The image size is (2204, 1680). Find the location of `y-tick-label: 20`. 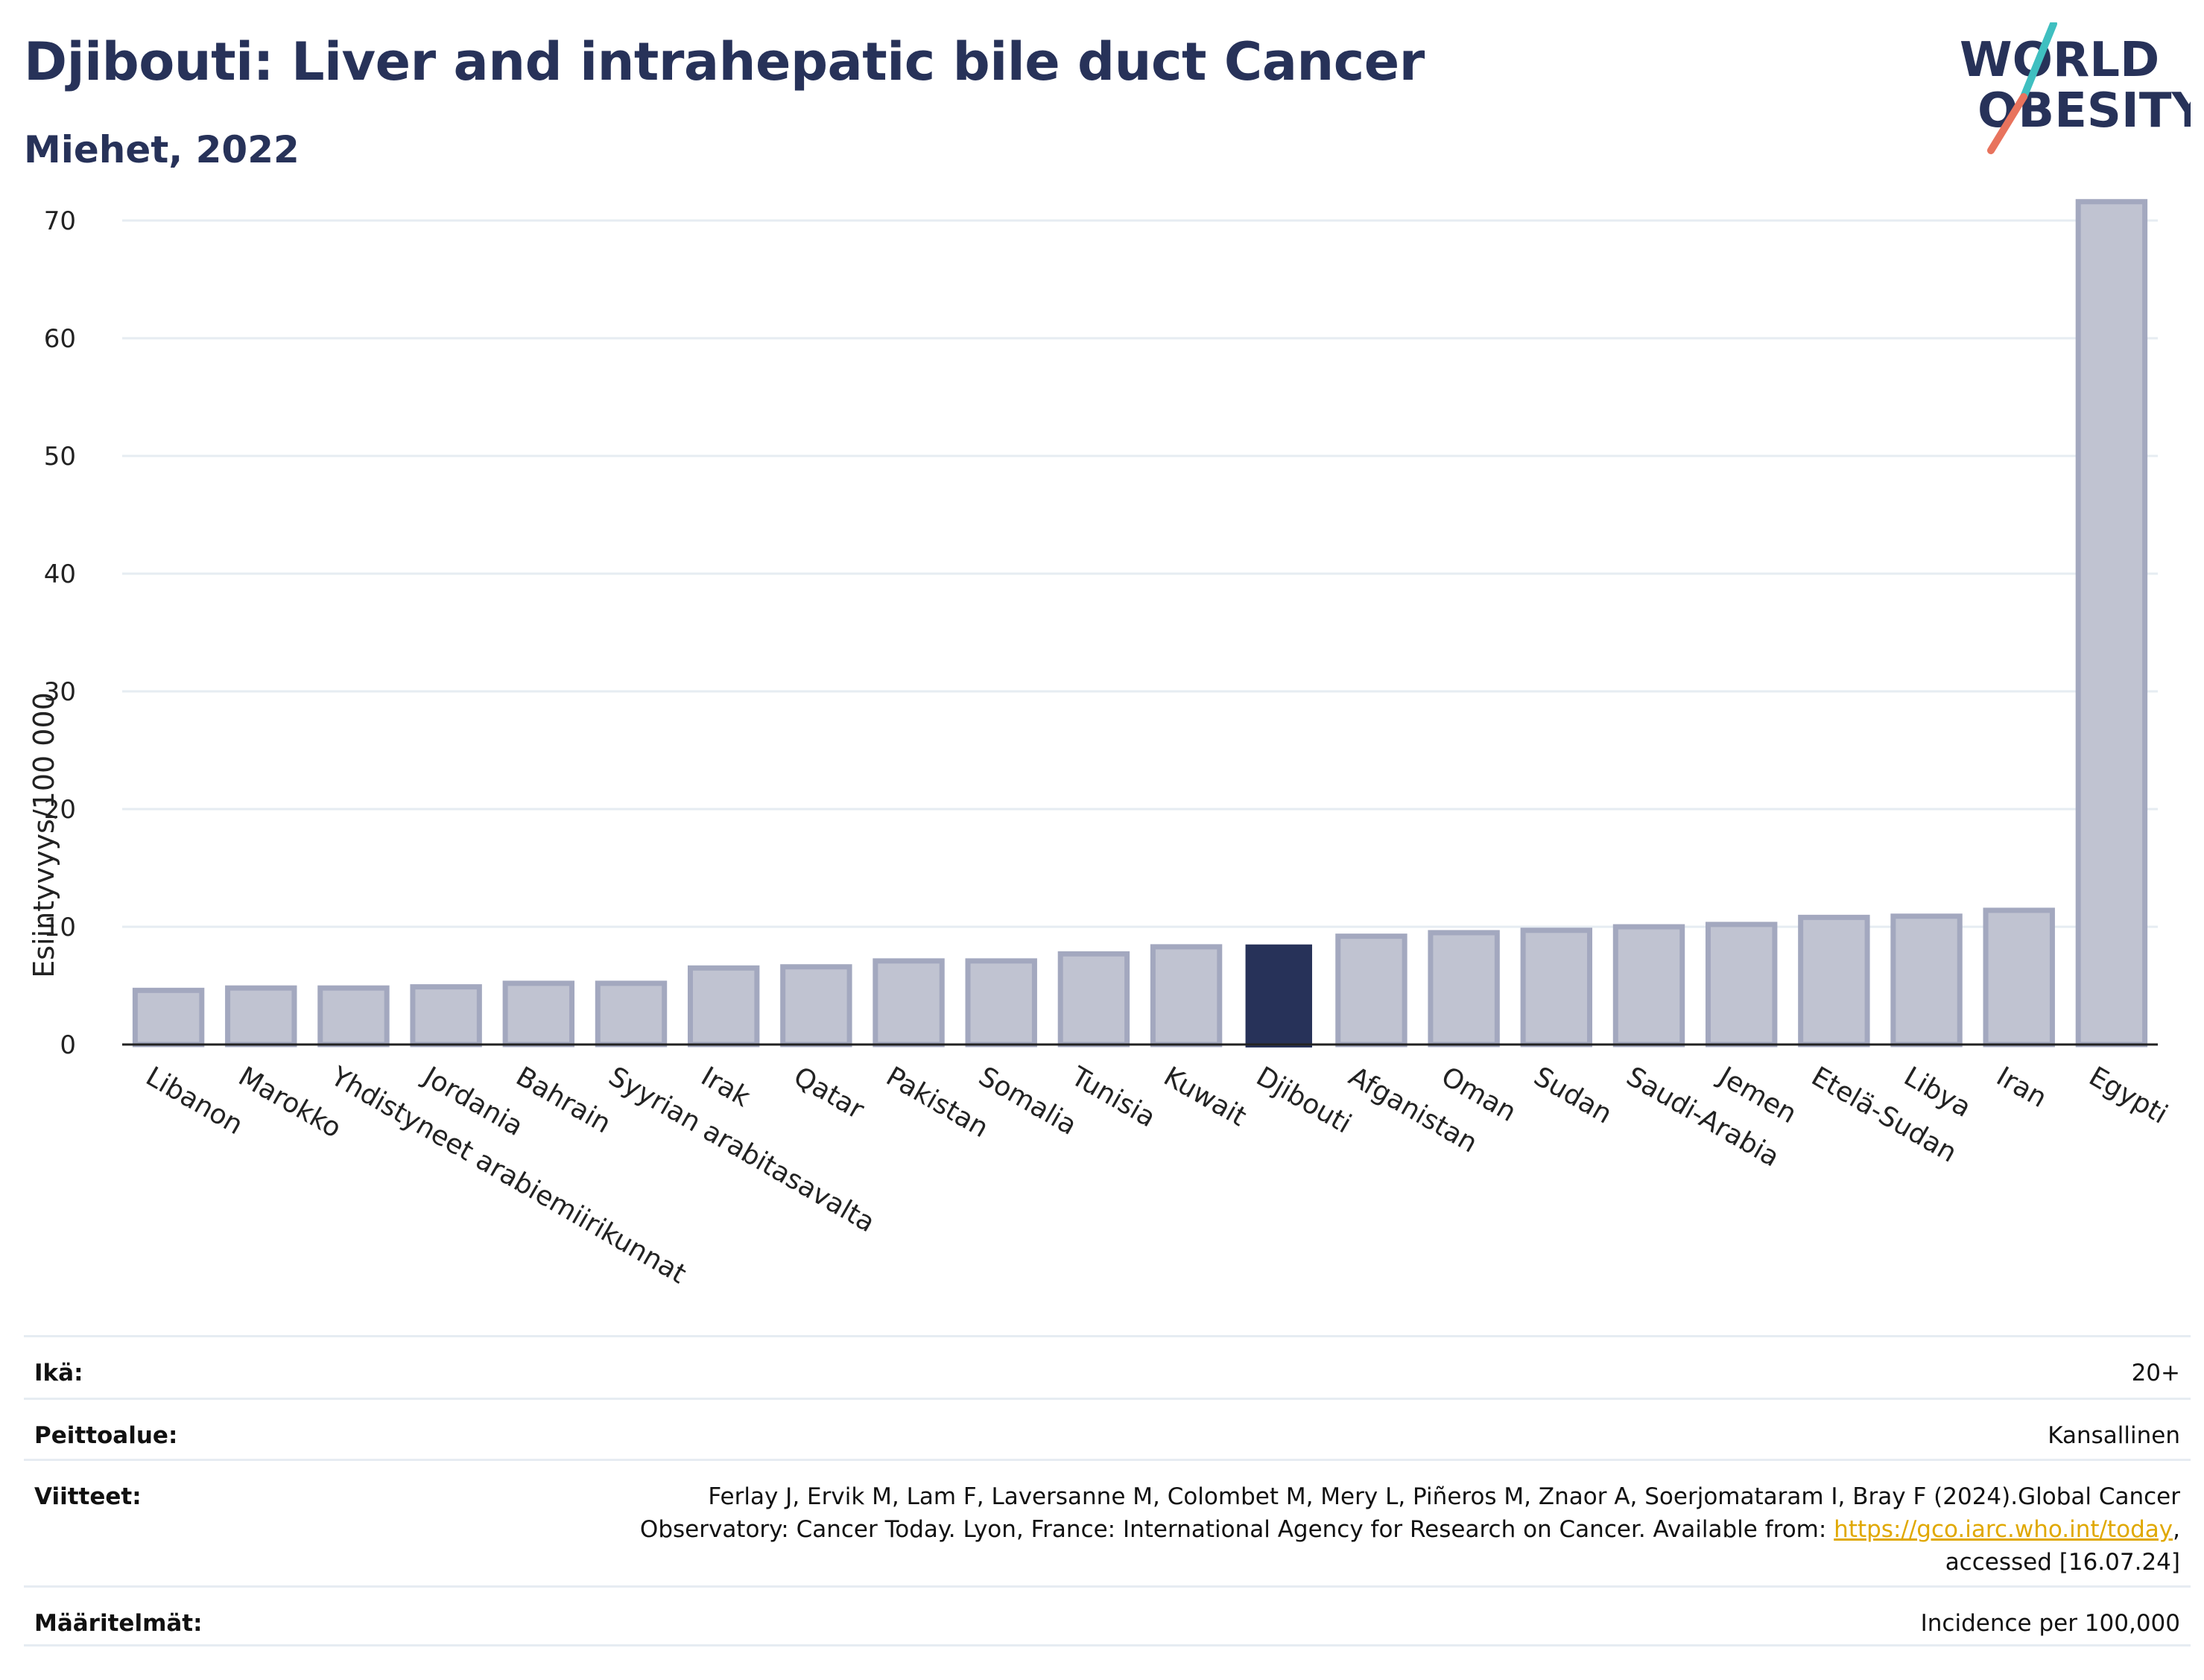

y-tick-label: 20 is located at coordinates (60, 810).